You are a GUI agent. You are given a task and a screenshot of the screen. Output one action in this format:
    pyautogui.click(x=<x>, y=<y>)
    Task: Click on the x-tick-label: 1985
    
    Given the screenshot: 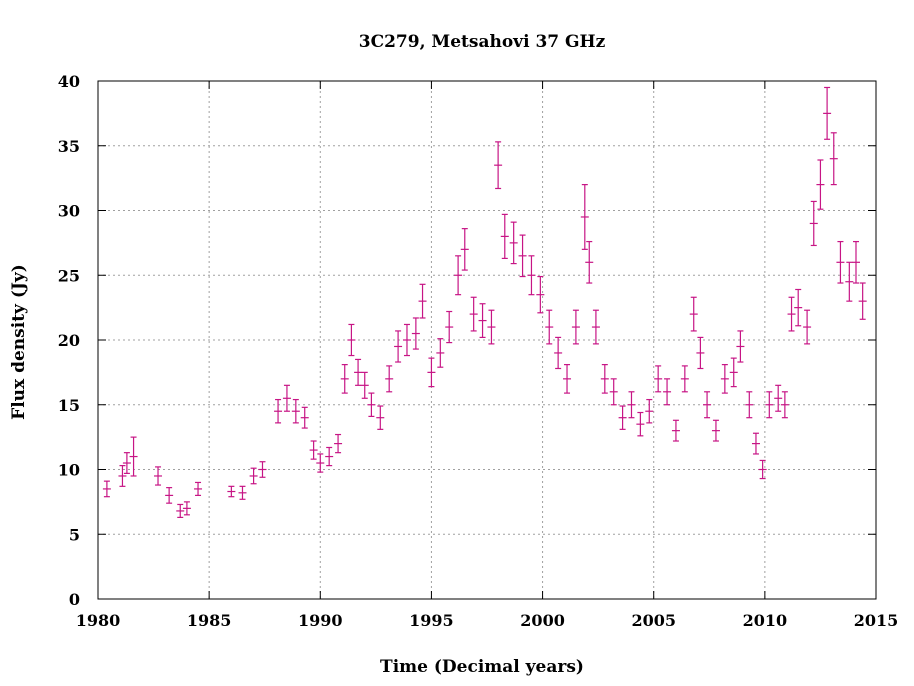 What is the action you would take?
    pyautogui.click(x=209, y=620)
    